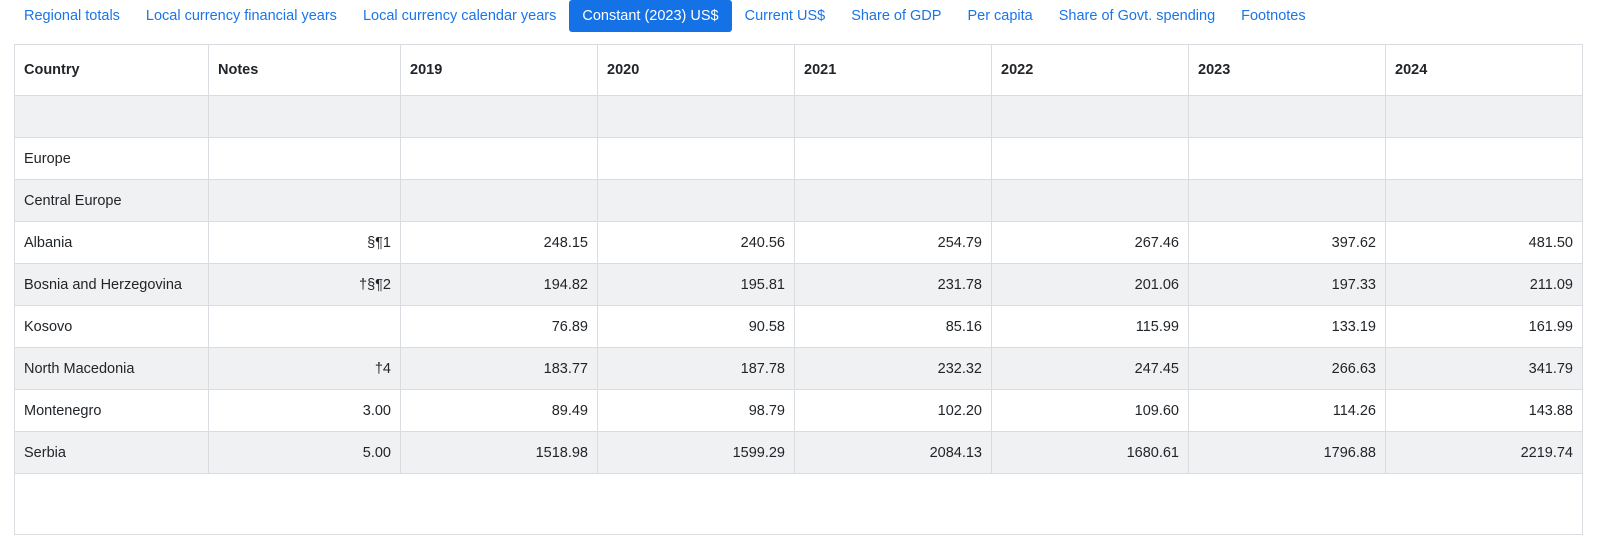  I want to click on value-cell-2020: 240.56, so click(696, 242).